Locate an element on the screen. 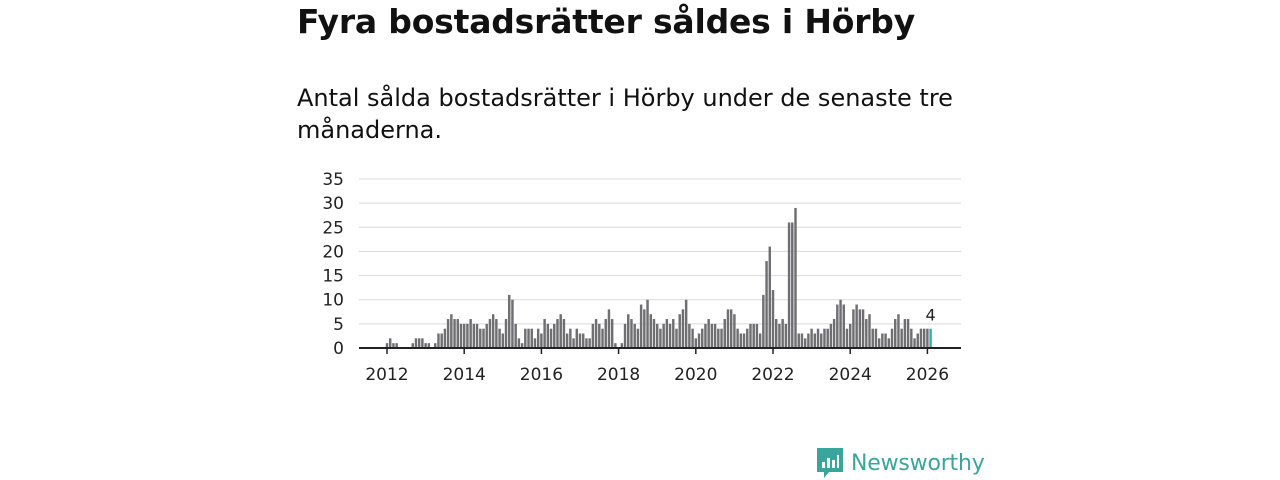 The width and height of the screenshot is (1280, 480). x-tick-label: 2020 is located at coordinates (695, 375).